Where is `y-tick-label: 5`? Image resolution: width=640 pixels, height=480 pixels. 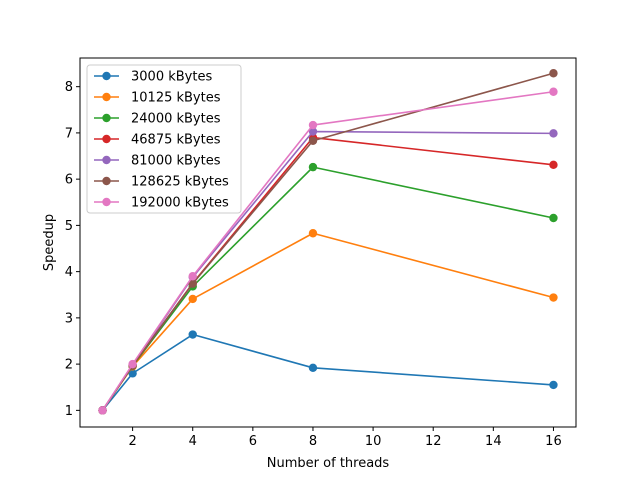 y-tick-label: 5 is located at coordinates (69, 226).